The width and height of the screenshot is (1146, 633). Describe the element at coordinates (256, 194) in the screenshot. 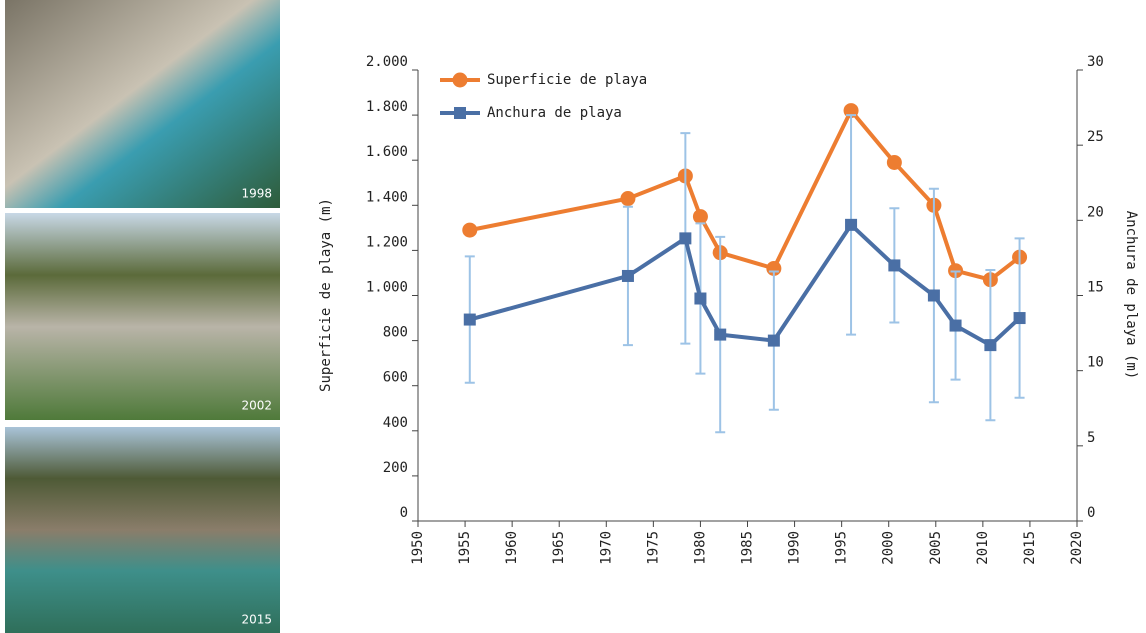

I see `photo-label: 1998` at that location.